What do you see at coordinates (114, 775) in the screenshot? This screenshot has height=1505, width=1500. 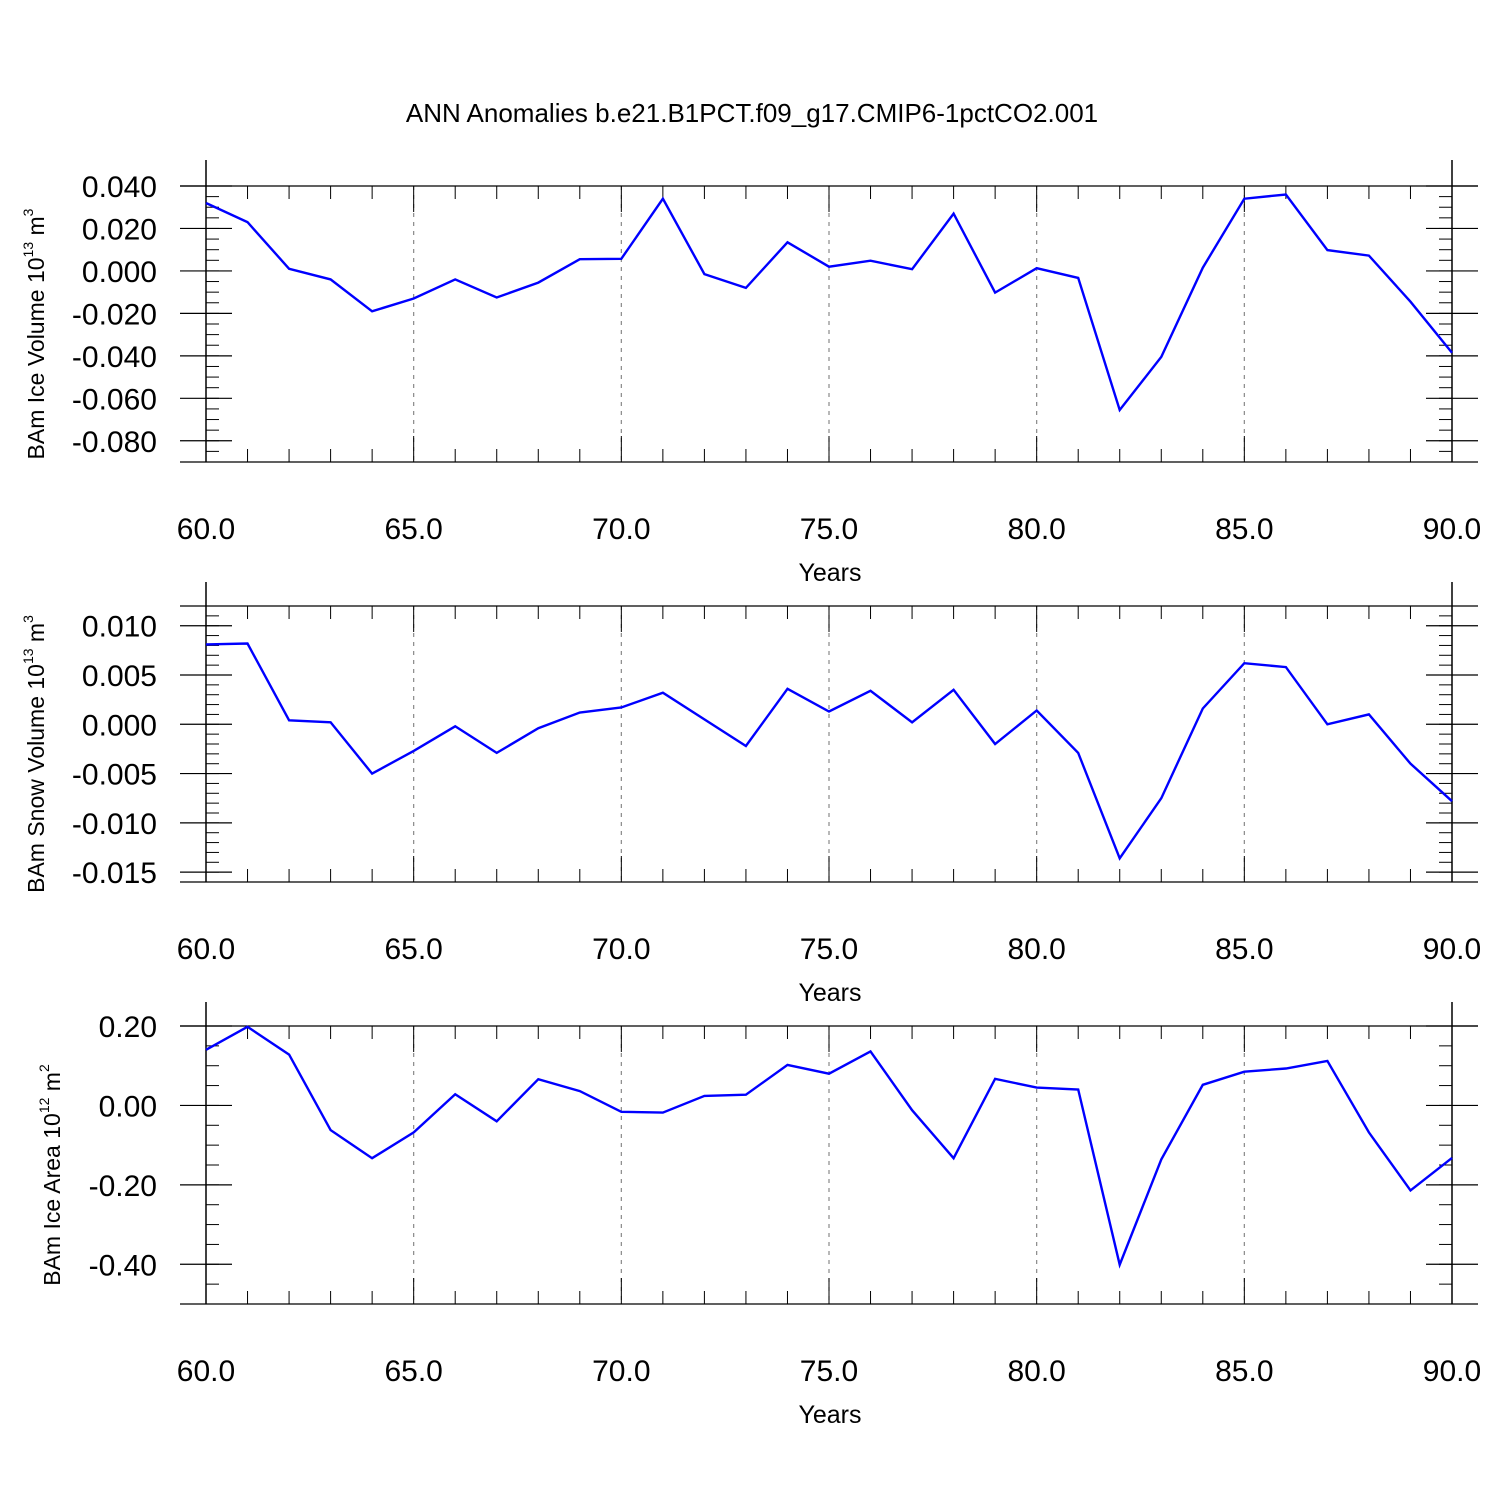 I see `y-tick-label: -0.005` at bounding box center [114, 775].